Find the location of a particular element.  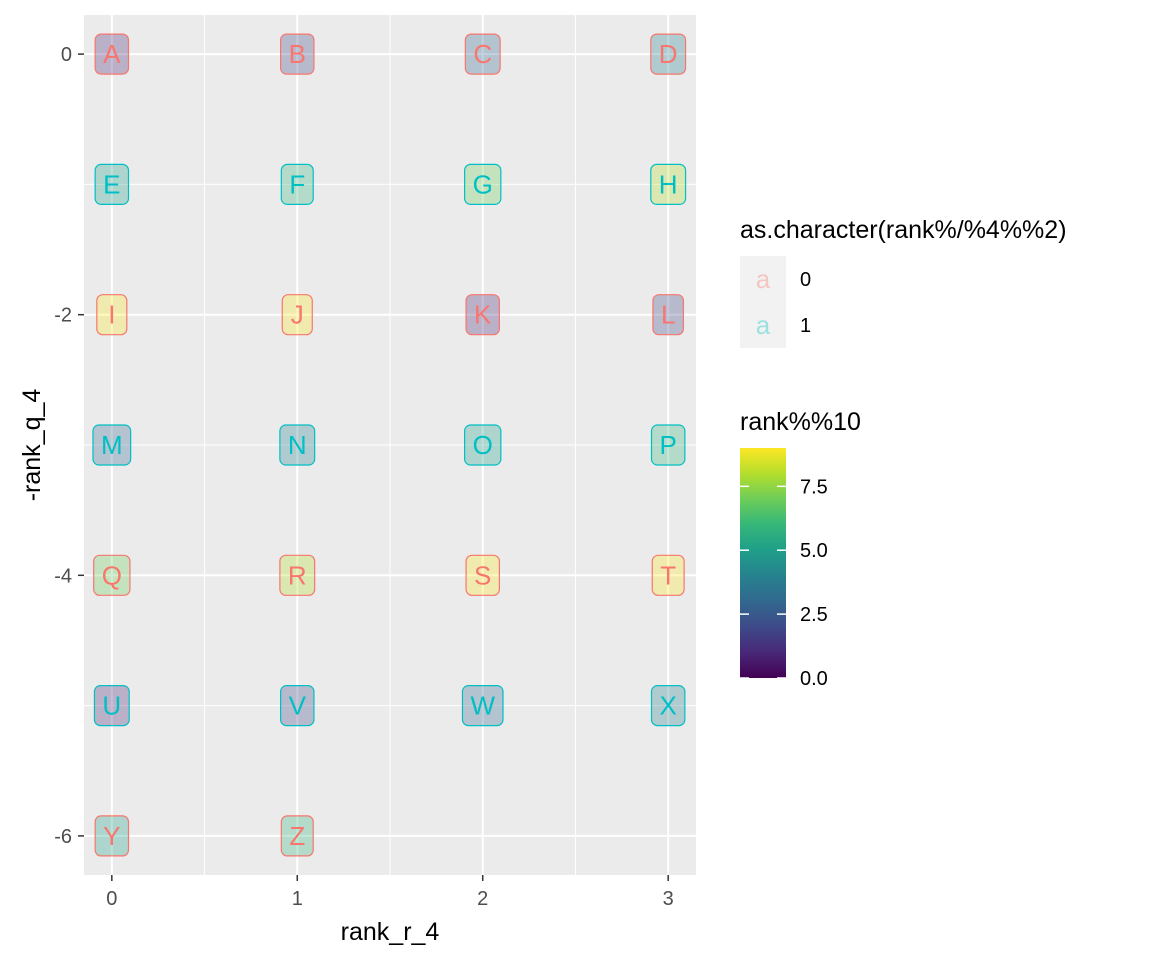

fill-legend-tick-label: 7.5 is located at coordinates (814, 487).